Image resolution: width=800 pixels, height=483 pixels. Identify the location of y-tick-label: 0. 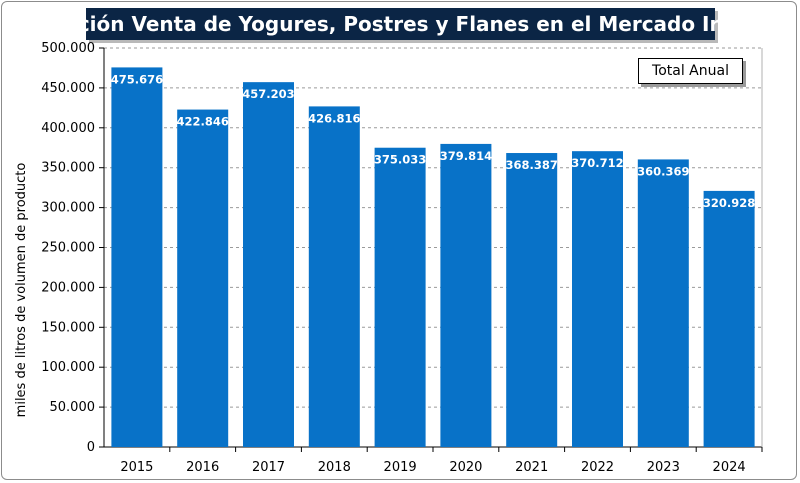
(91, 447).